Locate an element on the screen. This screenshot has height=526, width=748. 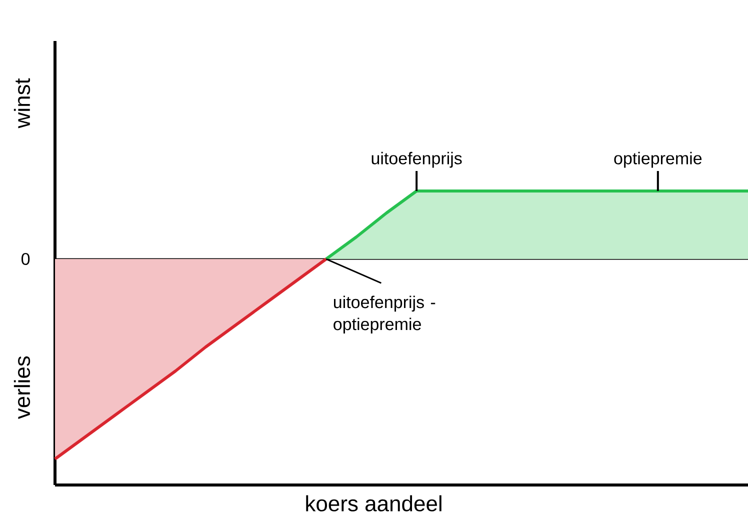
x-axis-title: koers aandeel is located at coordinates (374, 503).